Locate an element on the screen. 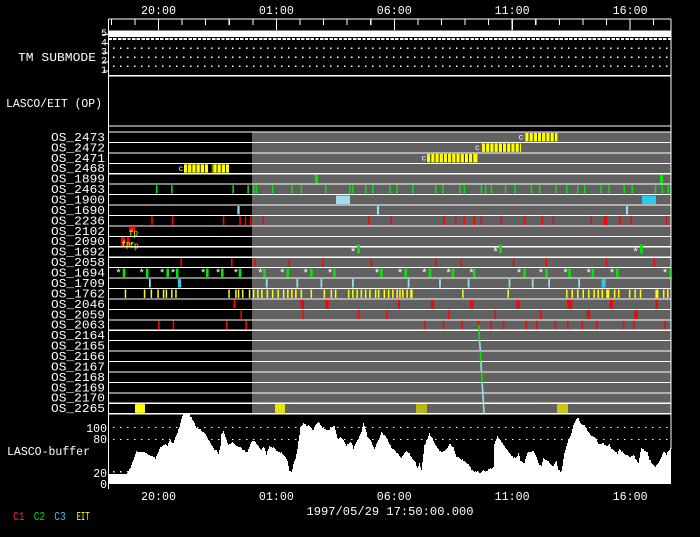 The width and height of the screenshot is (700, 537). svg-text: OS_2265 is located at coordinates (78, 409).